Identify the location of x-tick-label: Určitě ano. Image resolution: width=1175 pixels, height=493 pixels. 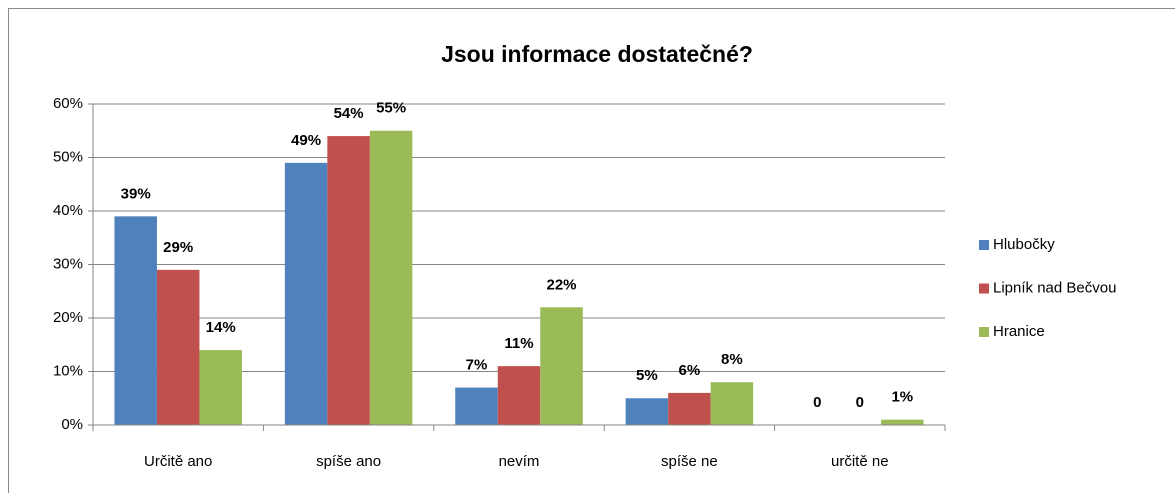
(178, 461).